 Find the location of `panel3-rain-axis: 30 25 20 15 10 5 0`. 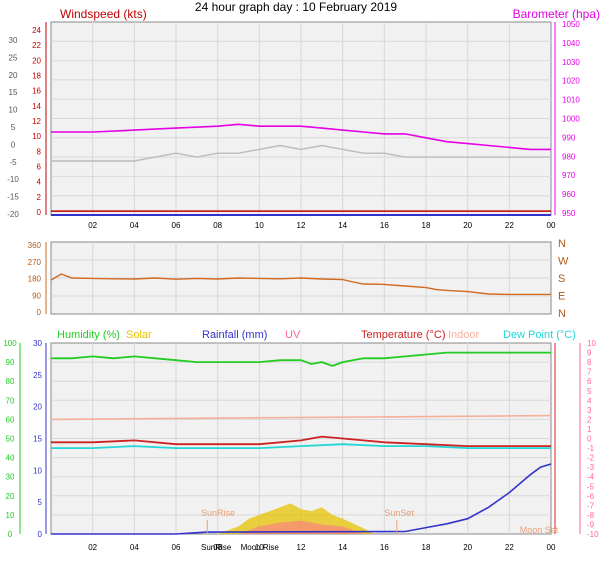

panel3-rain-axis: 30 25 20 15 10 5 0 is located at coordinates (40, 439).